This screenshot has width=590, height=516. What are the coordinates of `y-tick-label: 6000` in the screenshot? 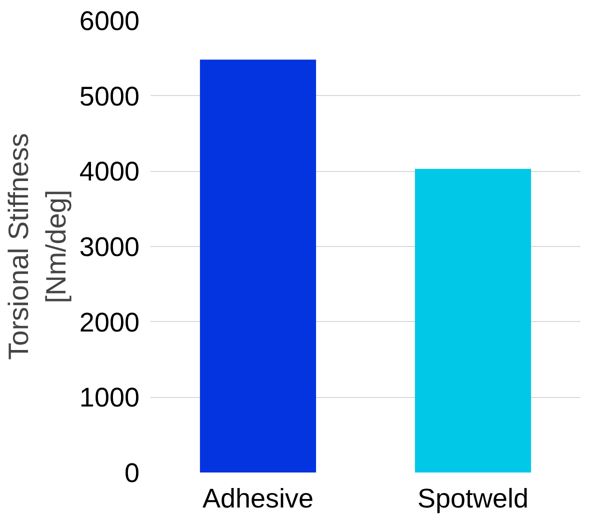 It's located at (109, 21).